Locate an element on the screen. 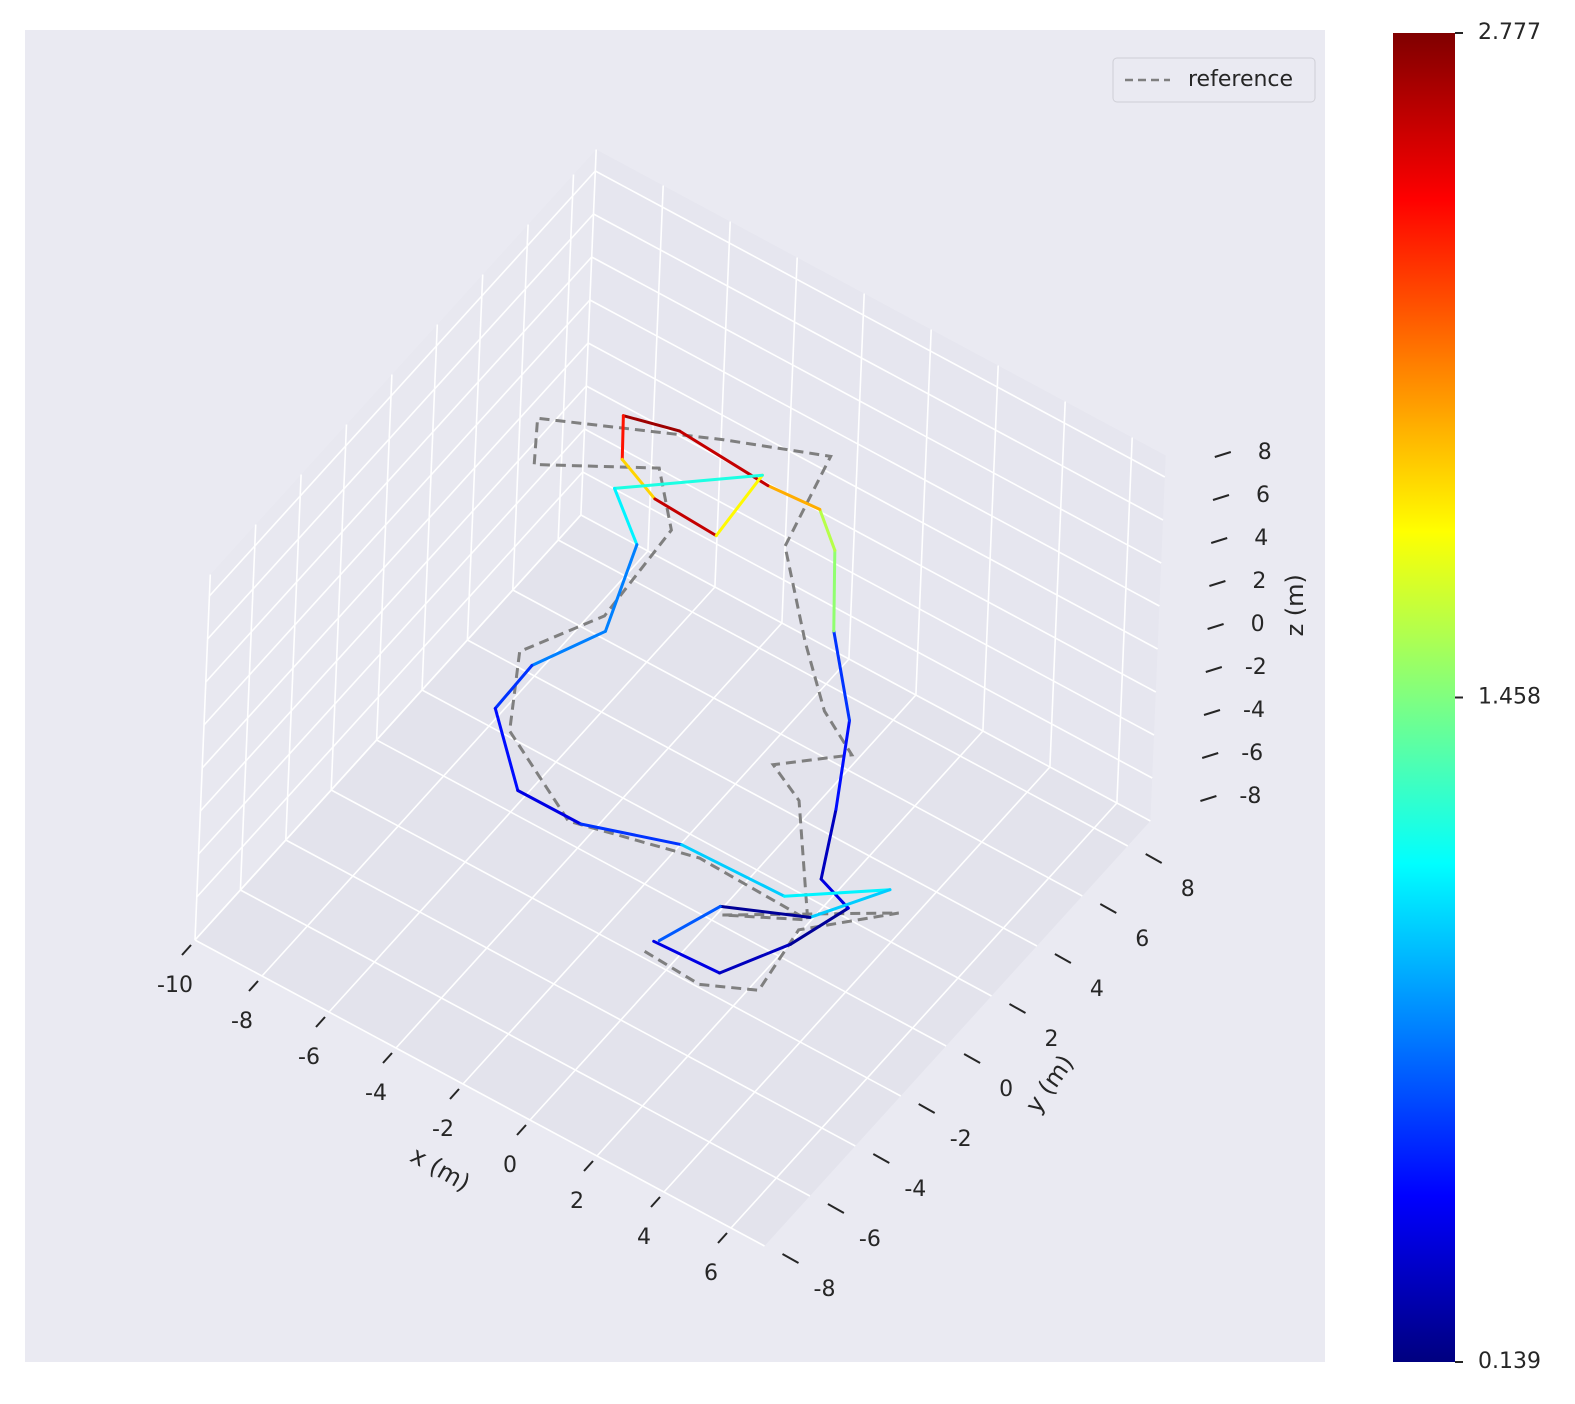  y-tick-label: 4 is located at coordinates (1097, 989).